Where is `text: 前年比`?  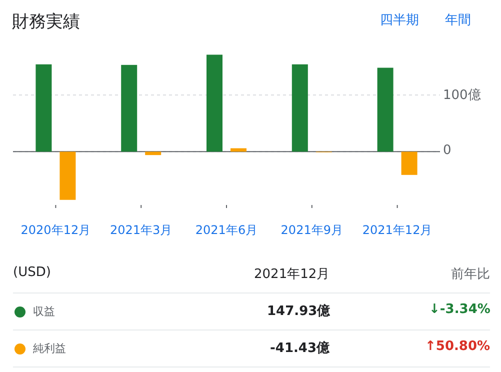 text: 前年比 is located at coordinates (470, 274).